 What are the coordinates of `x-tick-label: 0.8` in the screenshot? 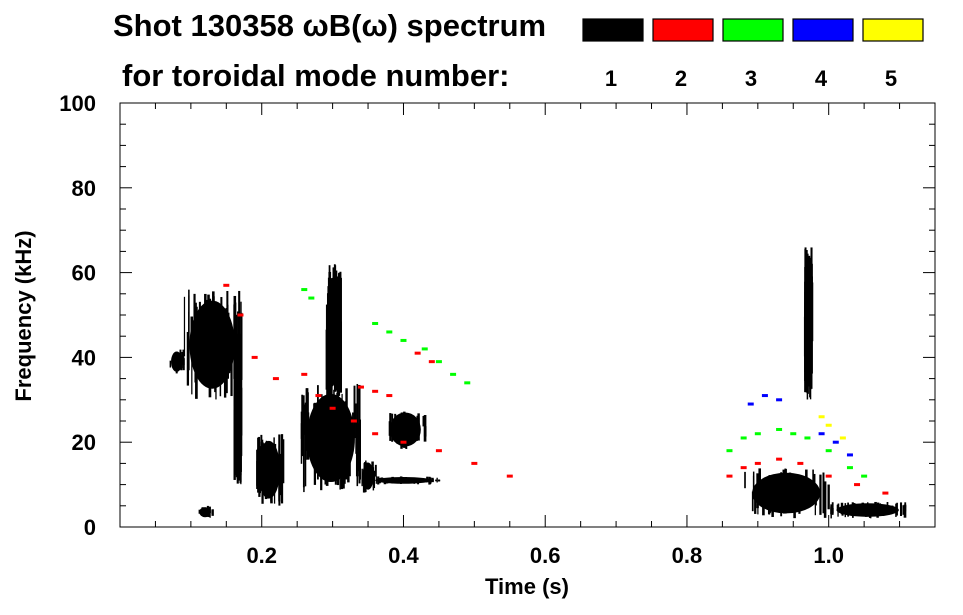 It's located at (687, 555).